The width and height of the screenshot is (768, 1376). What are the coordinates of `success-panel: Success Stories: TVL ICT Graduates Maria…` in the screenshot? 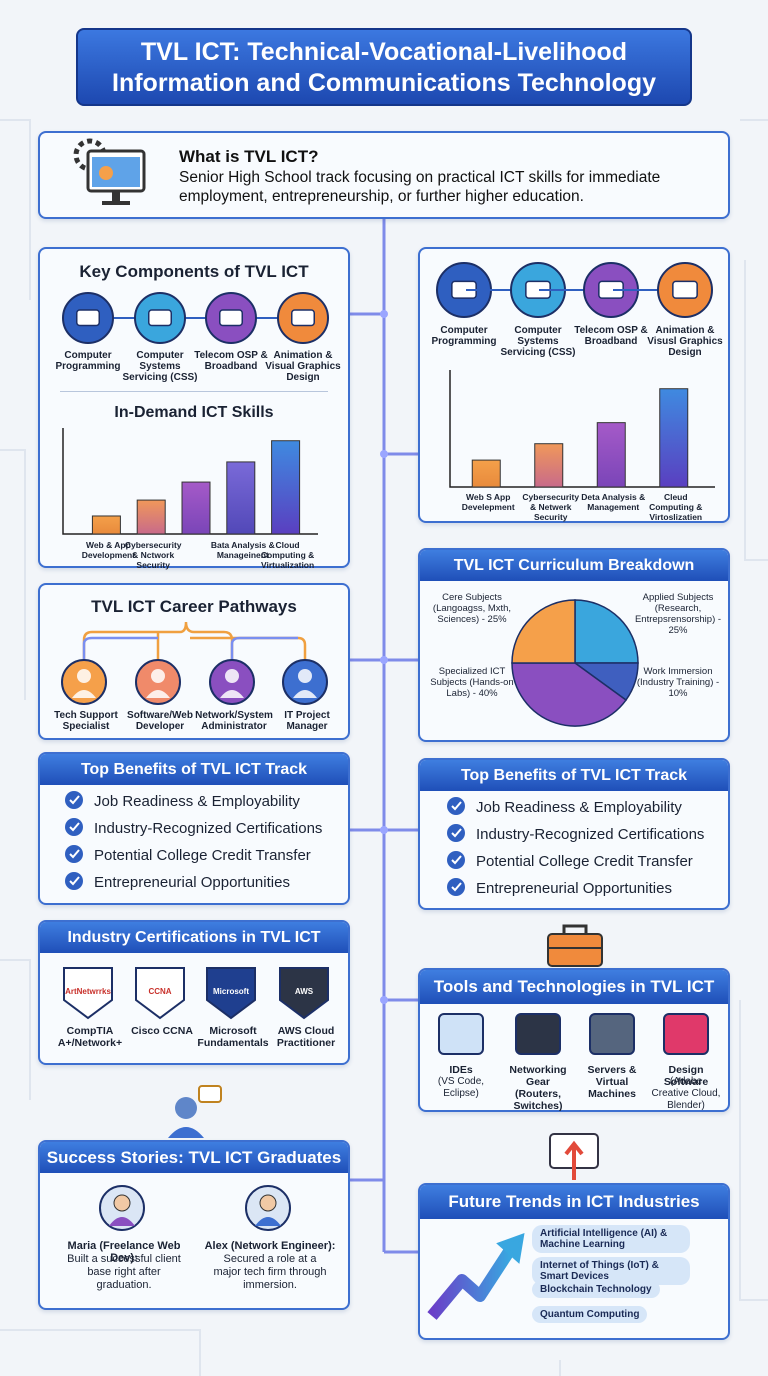 It's located at (194, 1225).